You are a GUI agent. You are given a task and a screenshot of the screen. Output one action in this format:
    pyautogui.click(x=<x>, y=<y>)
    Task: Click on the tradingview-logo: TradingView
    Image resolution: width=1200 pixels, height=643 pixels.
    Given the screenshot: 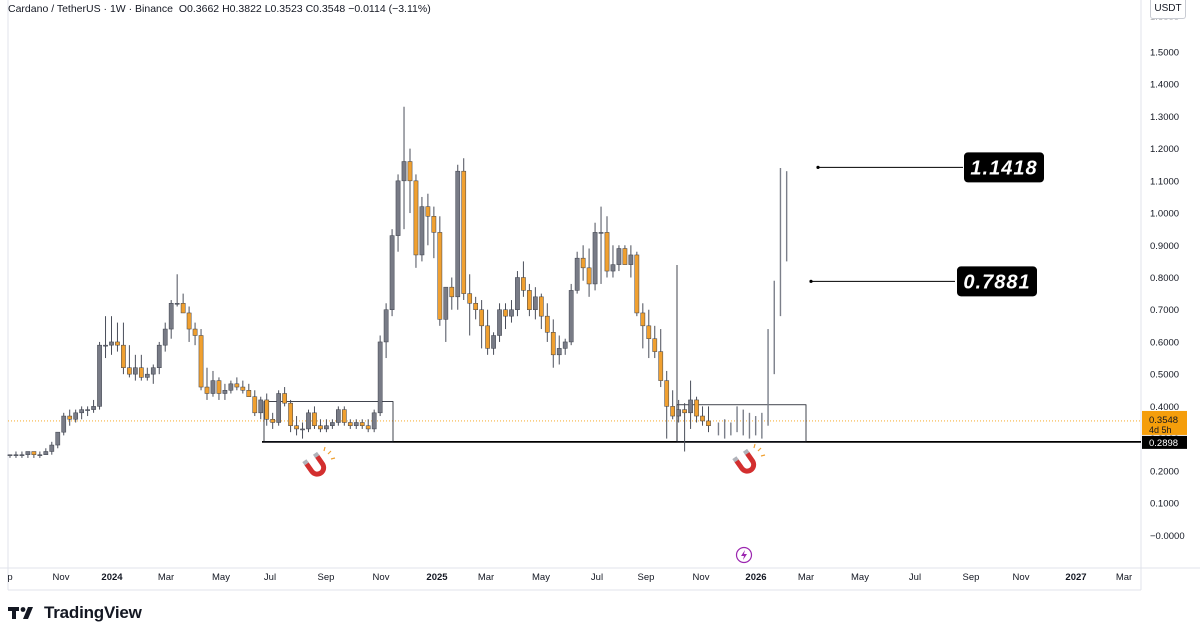 What is the action you would take?
    pyautogui.click(x=75, y=613)
    